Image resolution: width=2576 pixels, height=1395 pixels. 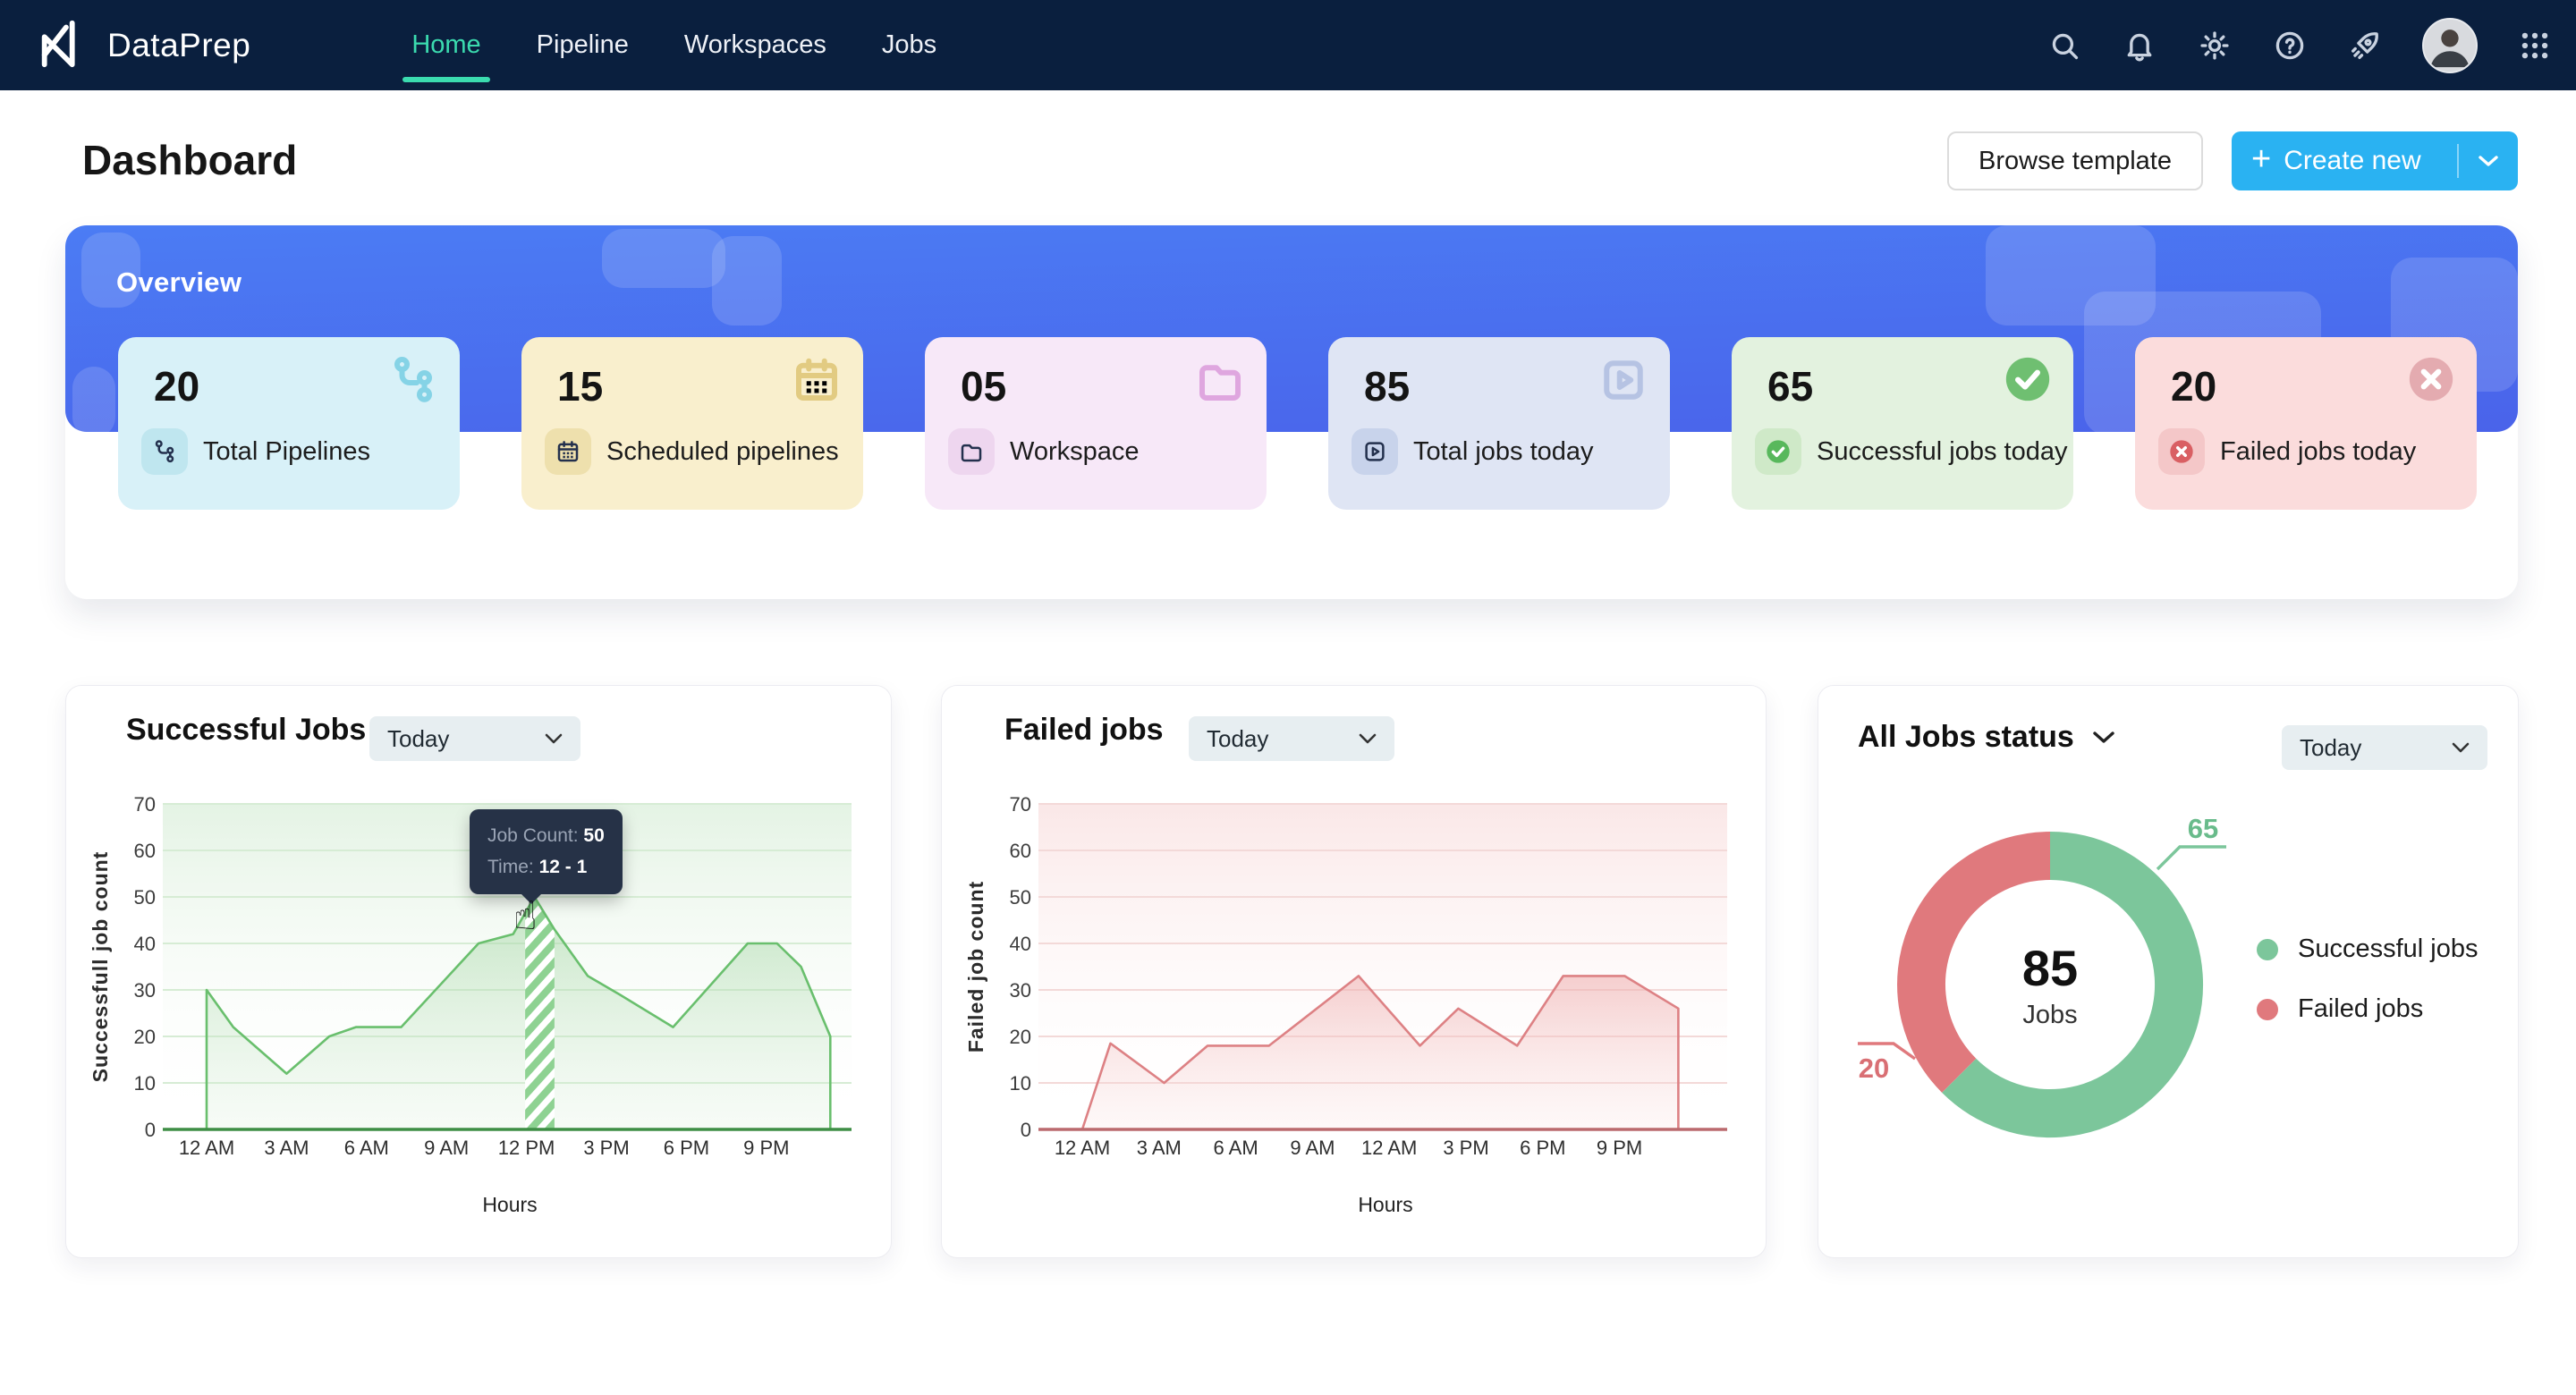 What do you see at coordinates (2535, 45) in the screenshot?
I see `apps-grid-button` at bounding box center [2535, 45].